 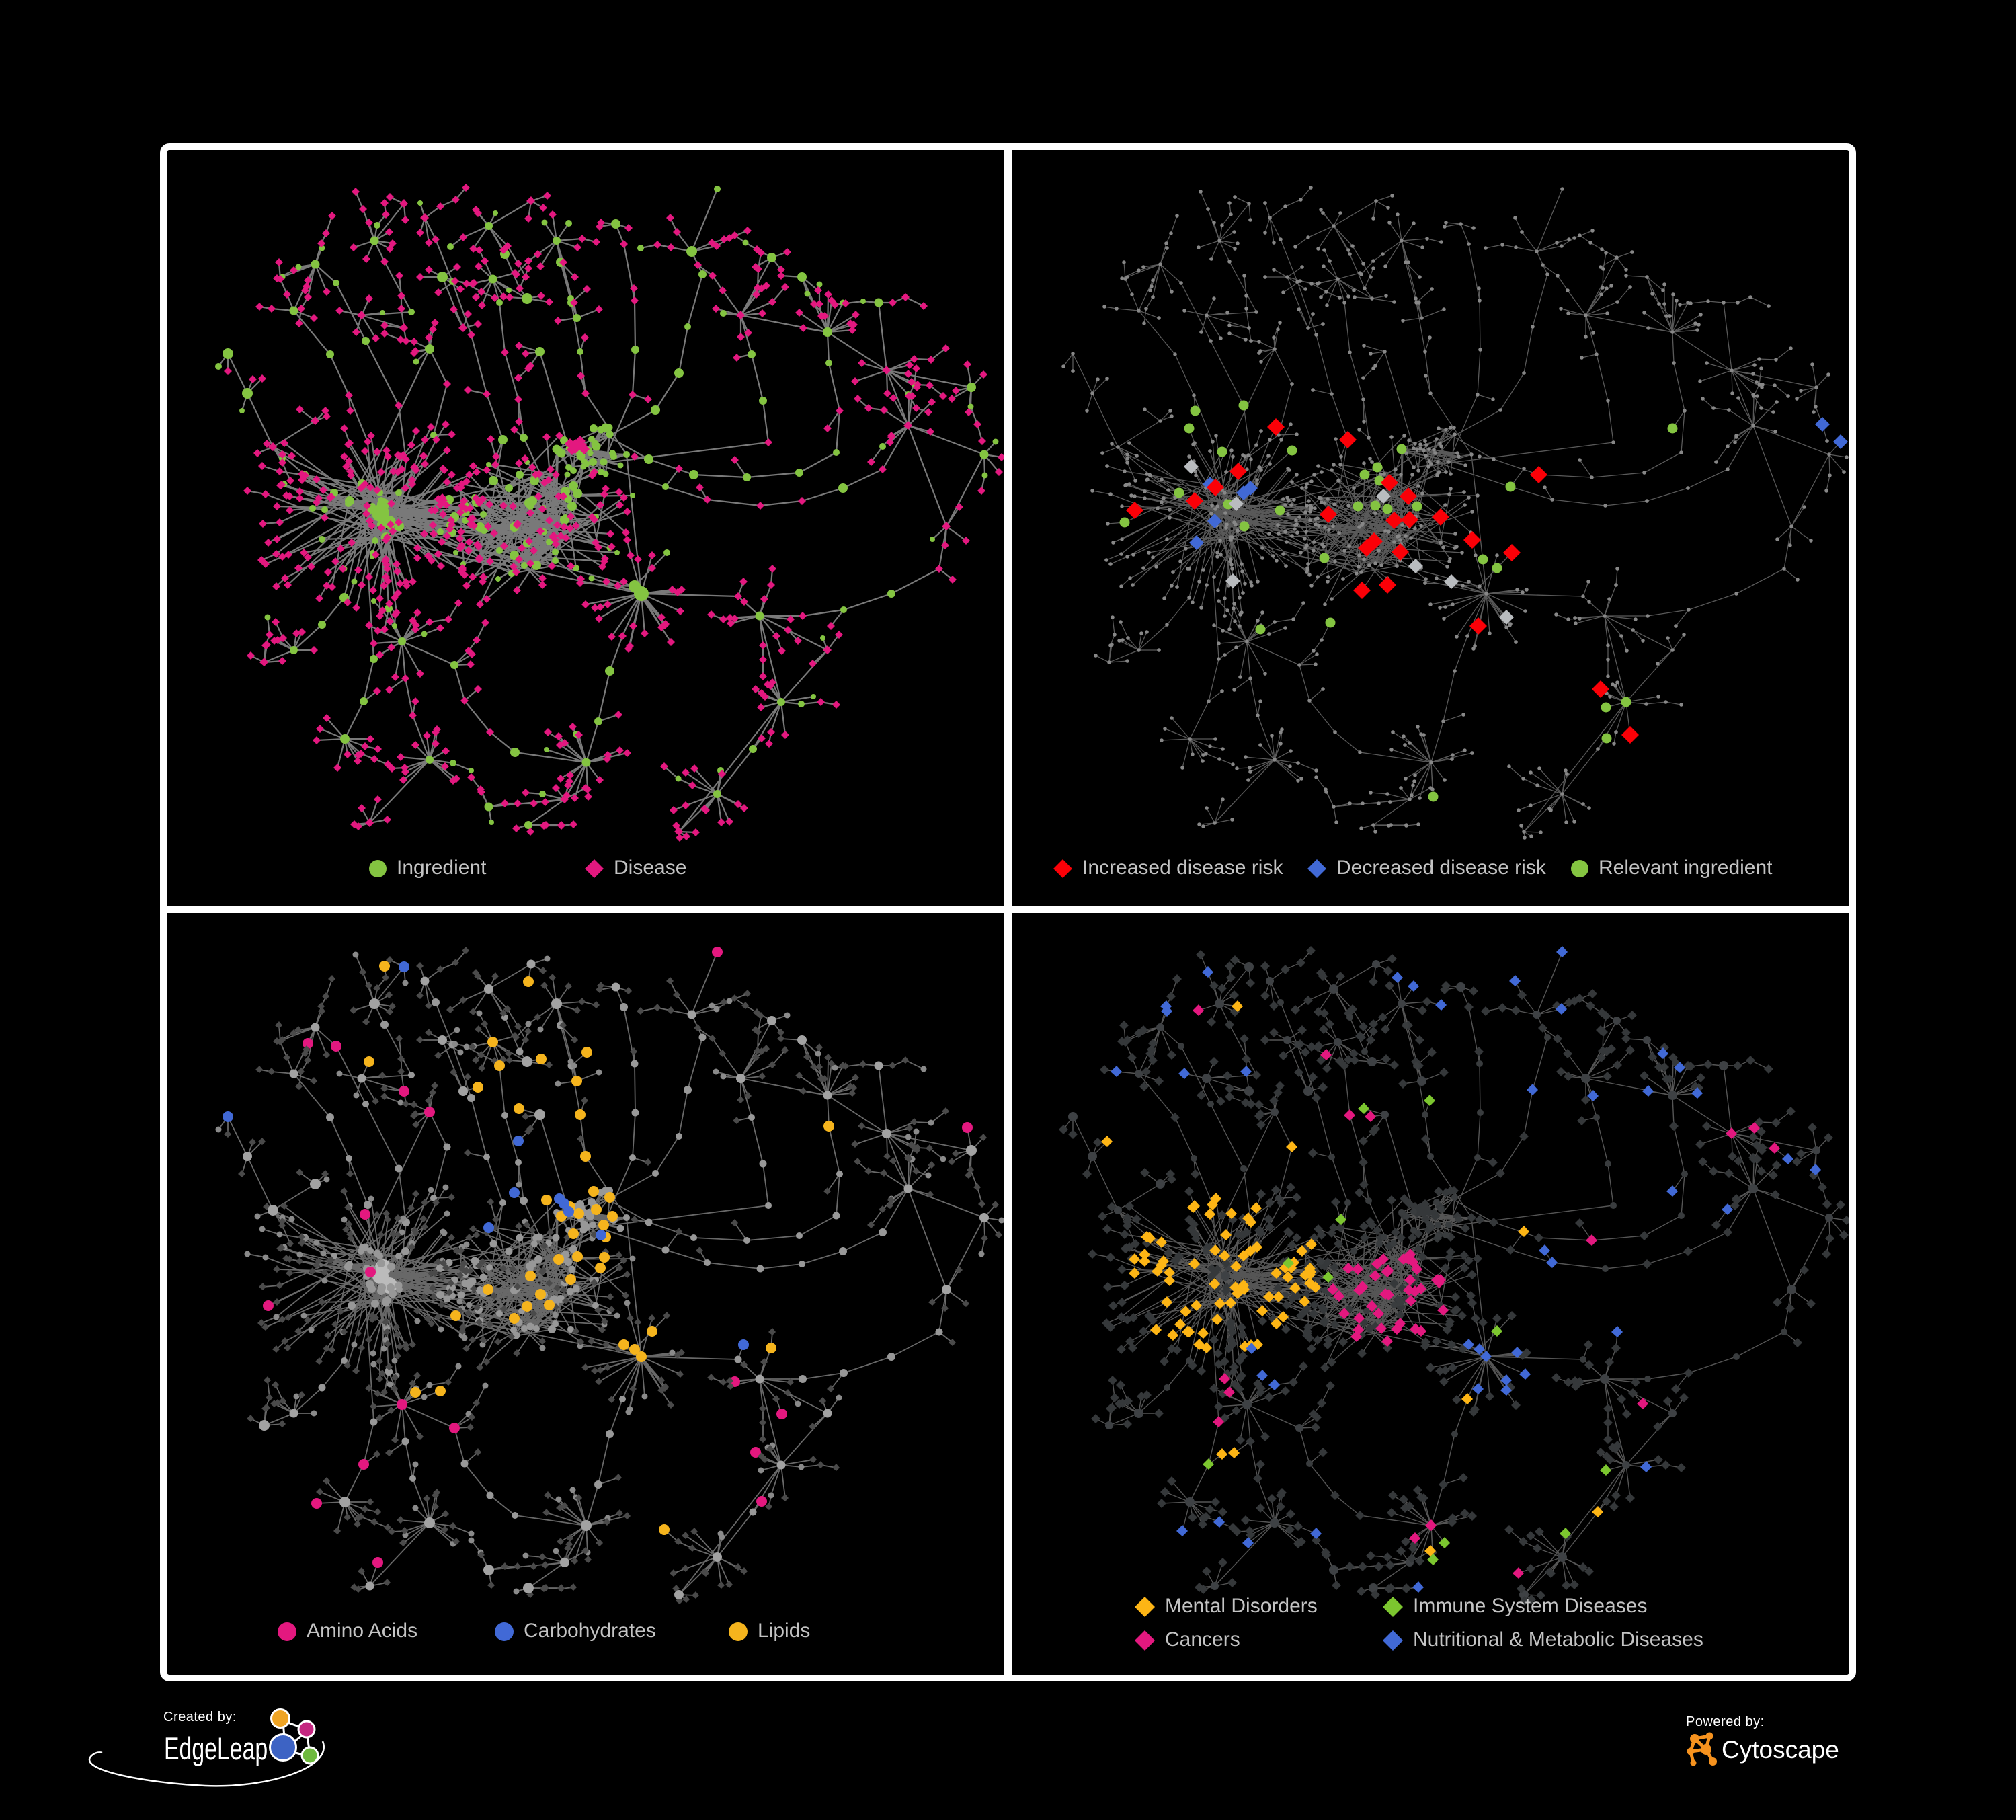 I want to click on svg-text: Cytoscape, so click(x=1780, y=1750).